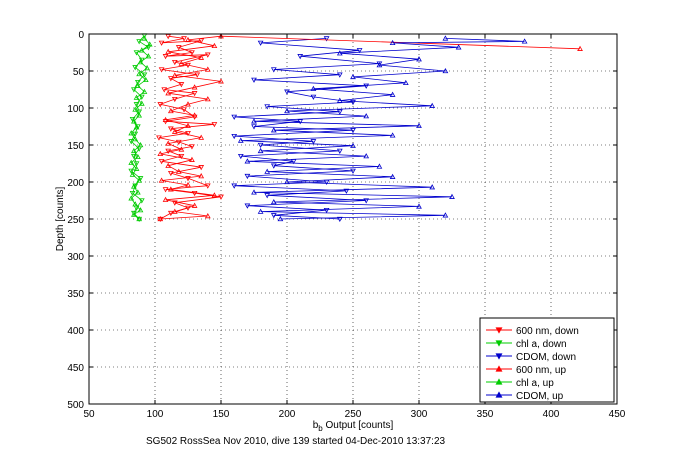 This screenshot has height=454, width=681. I want to click on y-tick-label: 100, so click(75, 109).